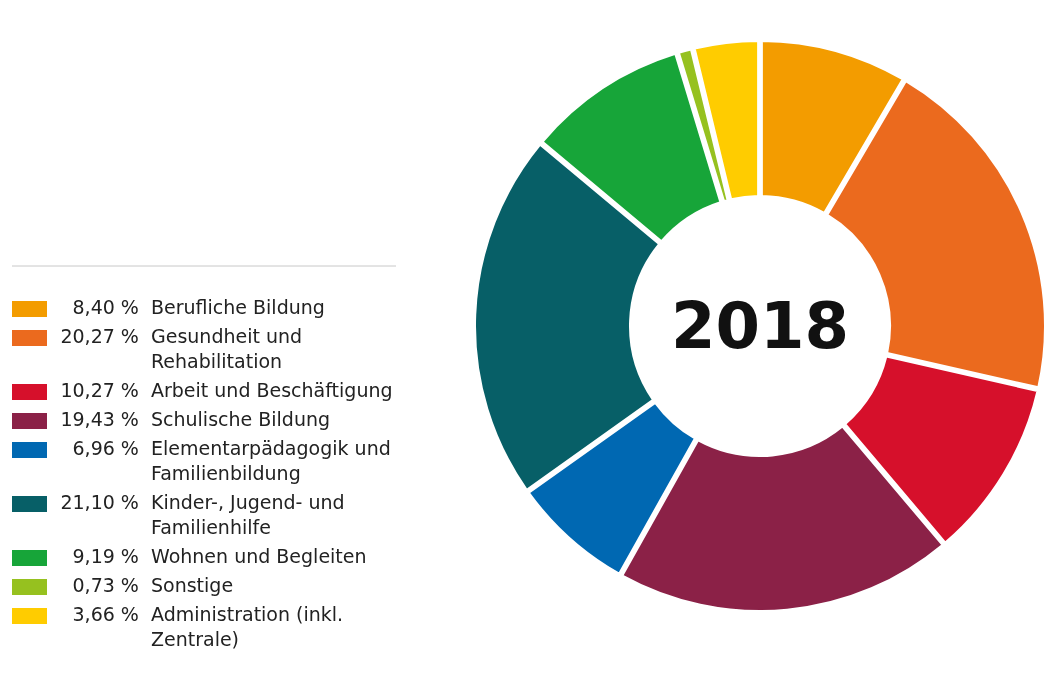 The width and height of the screenshot is (1058, 687). What do you see at coordinates (153, 585) in the screenshot?
I see `legend-label: 0,73 % Sonstige` at bounding box center [153, 585].